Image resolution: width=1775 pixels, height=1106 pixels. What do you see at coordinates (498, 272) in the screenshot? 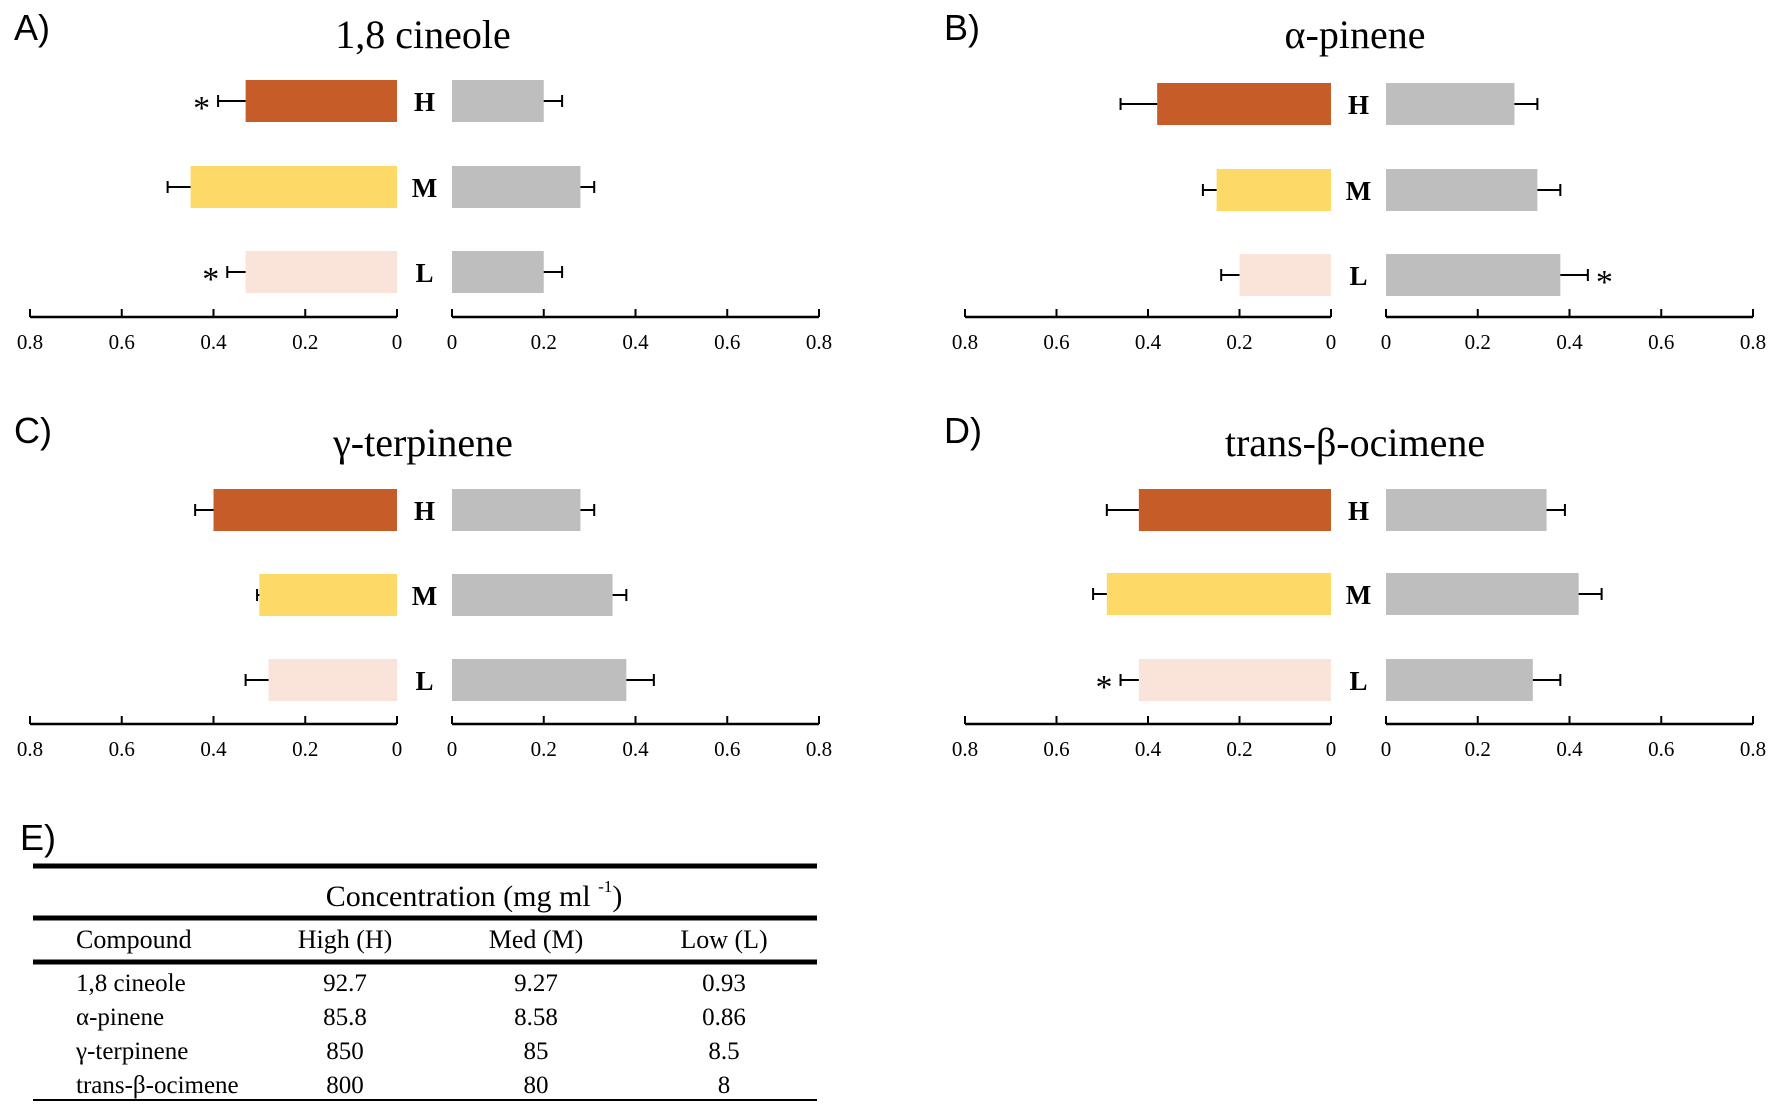
I see `panel-1-bar-right-L` at bounding box center [498, 272].